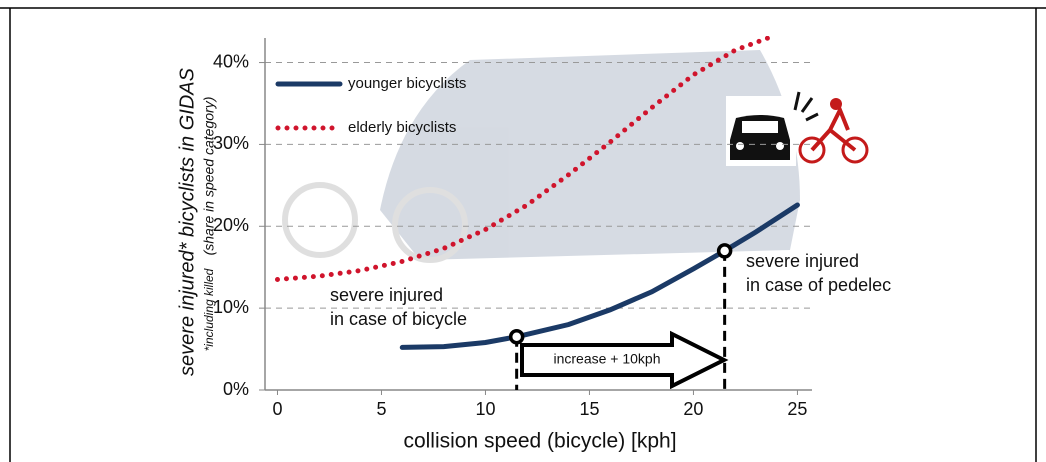  I want to click on y-tick-label: 20%, so click(231, 225).